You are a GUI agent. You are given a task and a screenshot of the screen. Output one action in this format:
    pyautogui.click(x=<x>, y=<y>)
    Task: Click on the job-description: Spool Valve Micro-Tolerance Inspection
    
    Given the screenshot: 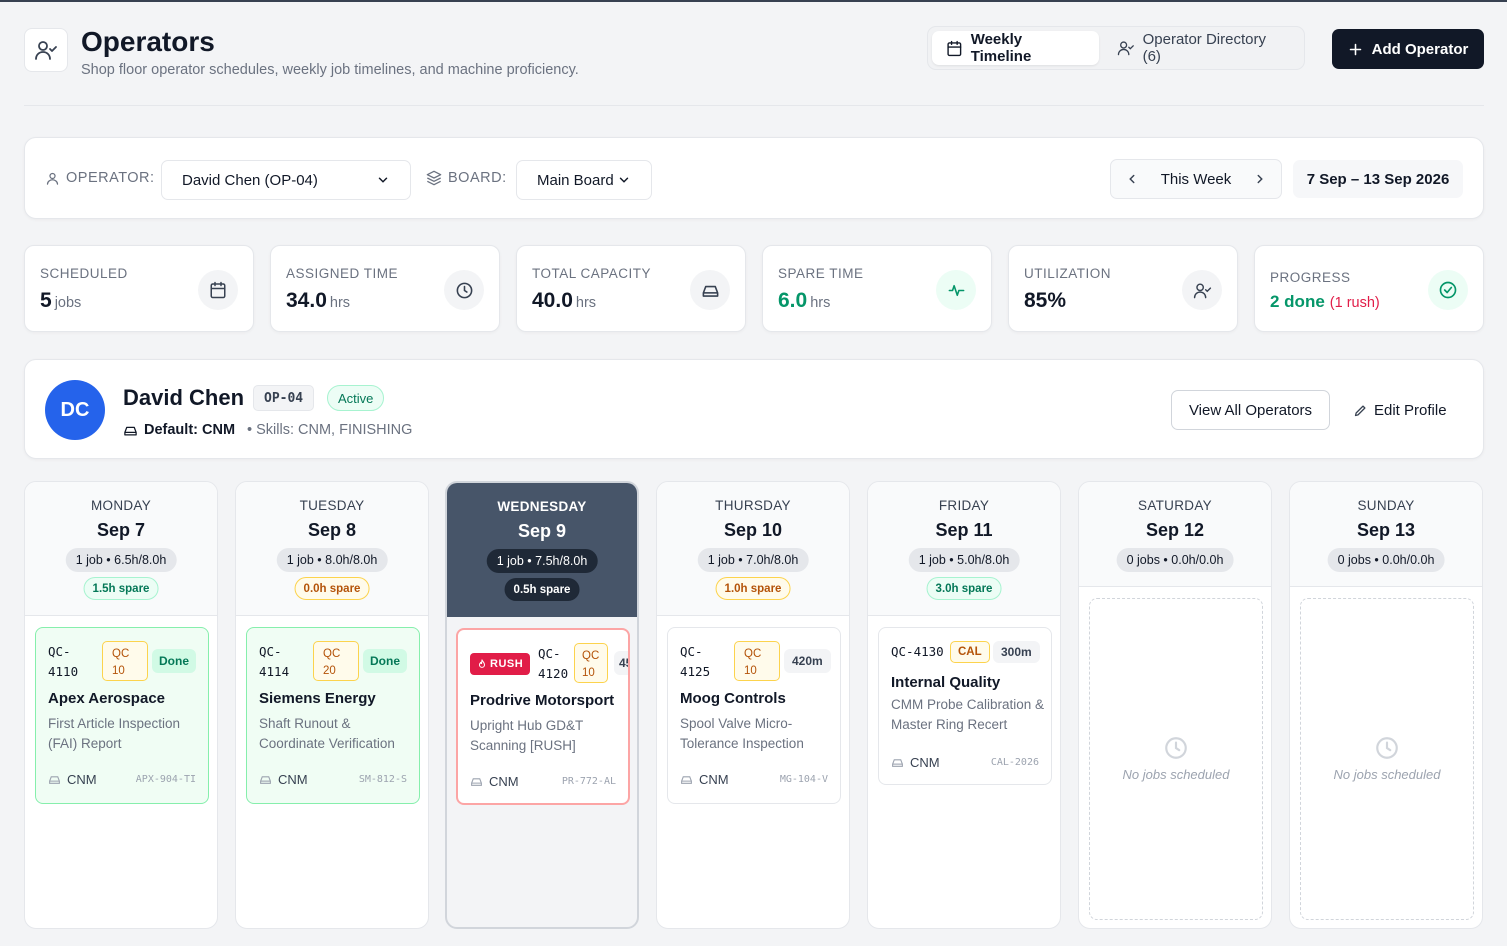 What is the action you would take?
    pyautogui.click(x=742, y=733)
    